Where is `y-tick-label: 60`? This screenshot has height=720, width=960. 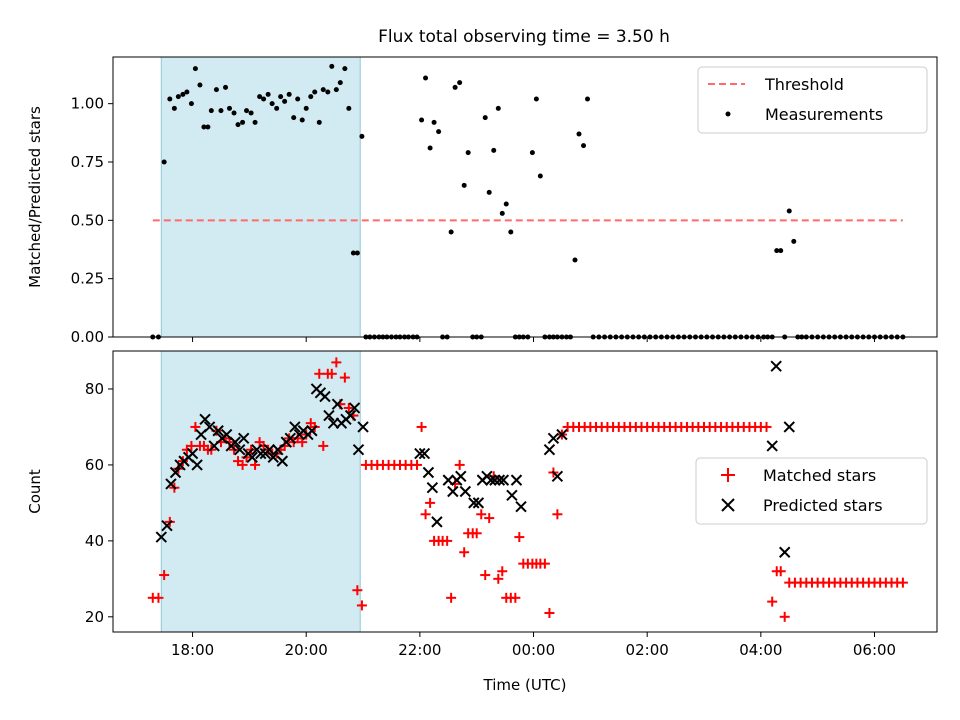
y-tick-label: 60 is located at coordinates (94, 465).